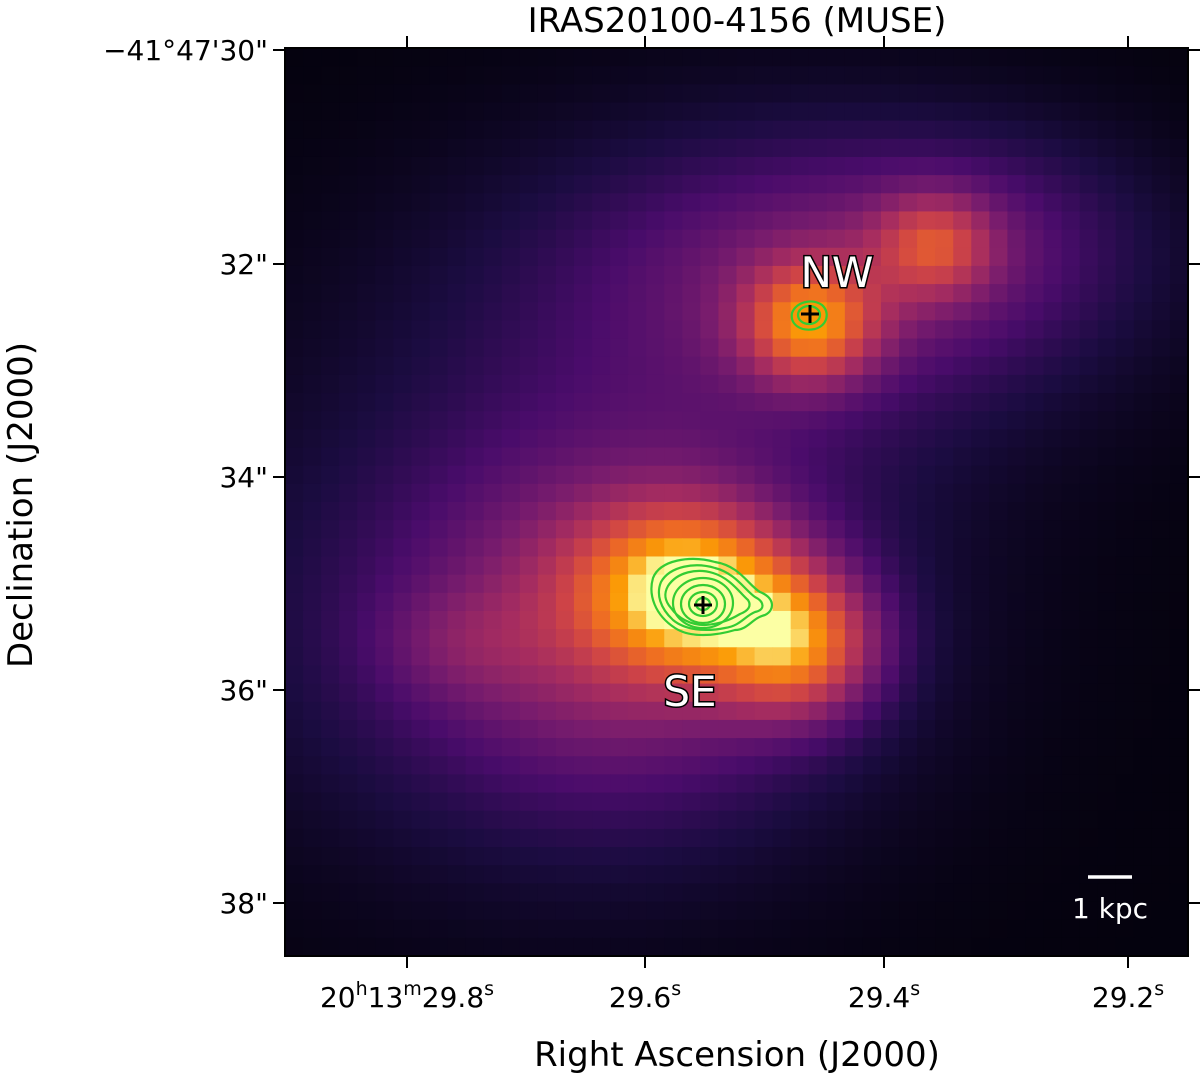 The width and height of the screenshot is (1200, 1077). I want to click on scale-bar: 1 kpc, so click(1110, 900).